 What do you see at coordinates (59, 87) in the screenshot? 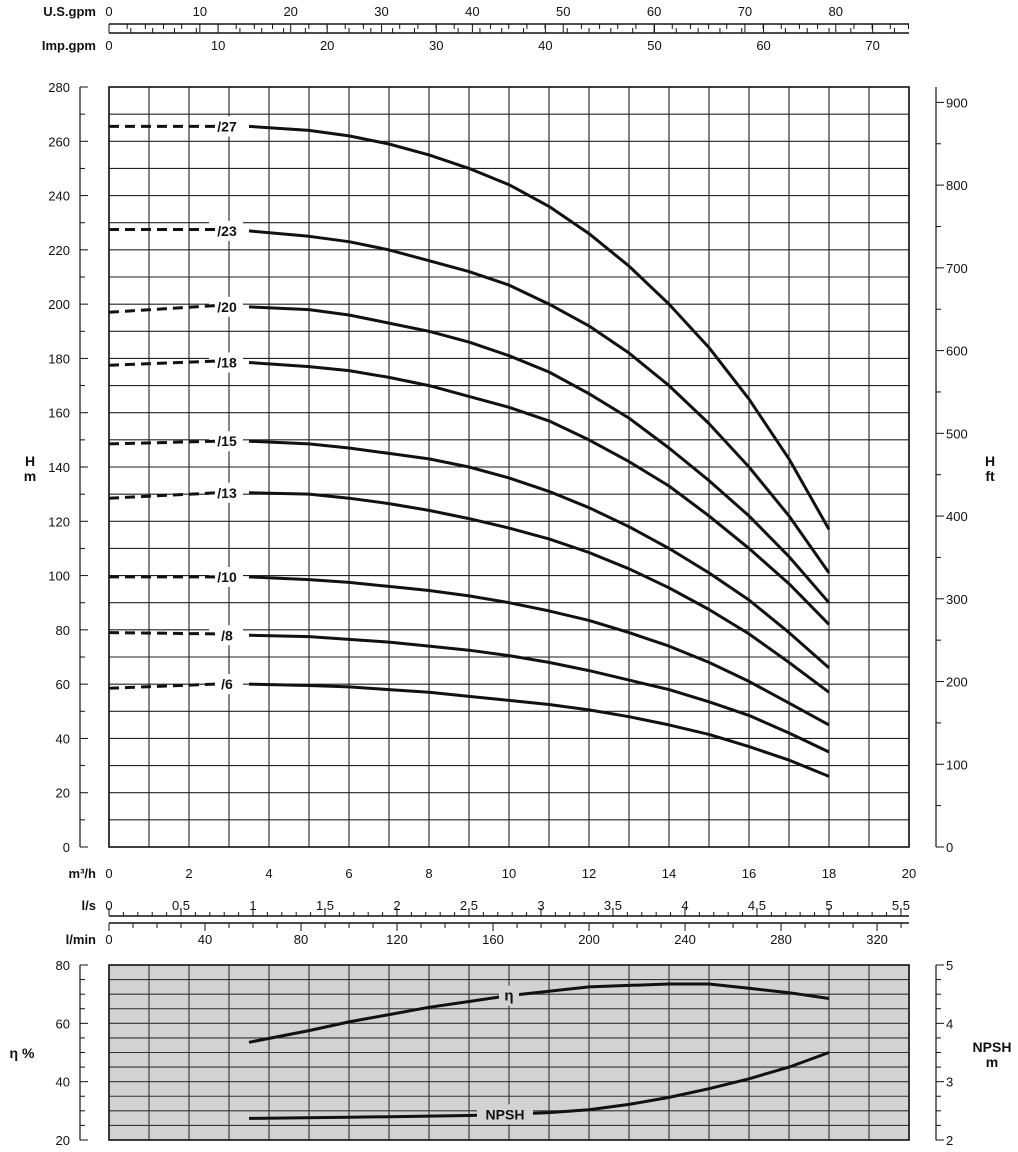
I see `left-axis-tick-label: 280` at bounding box center [59, 87].